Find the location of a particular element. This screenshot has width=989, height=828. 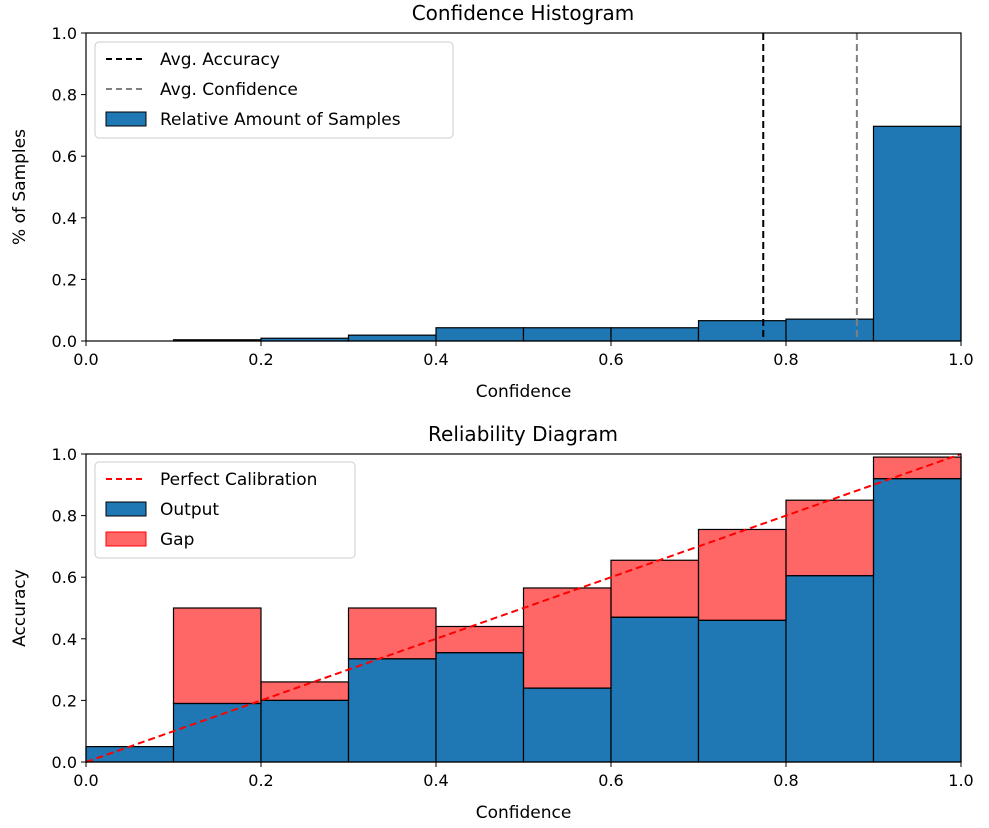

legend-label-avg-confidence: Avg. Confidence is located at coordinates (229, 90).